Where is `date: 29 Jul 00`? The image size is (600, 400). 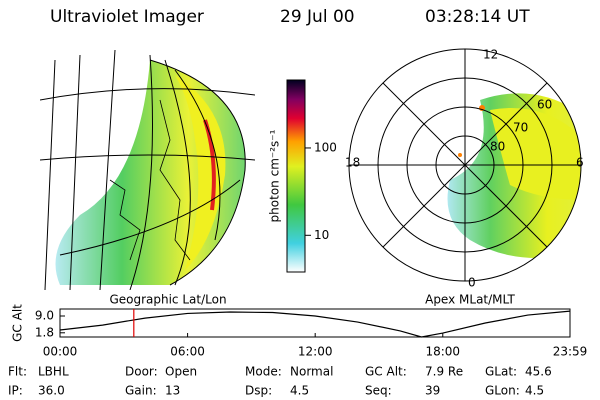 date: 29 Jul 00 is located at coordinates (317, 17).